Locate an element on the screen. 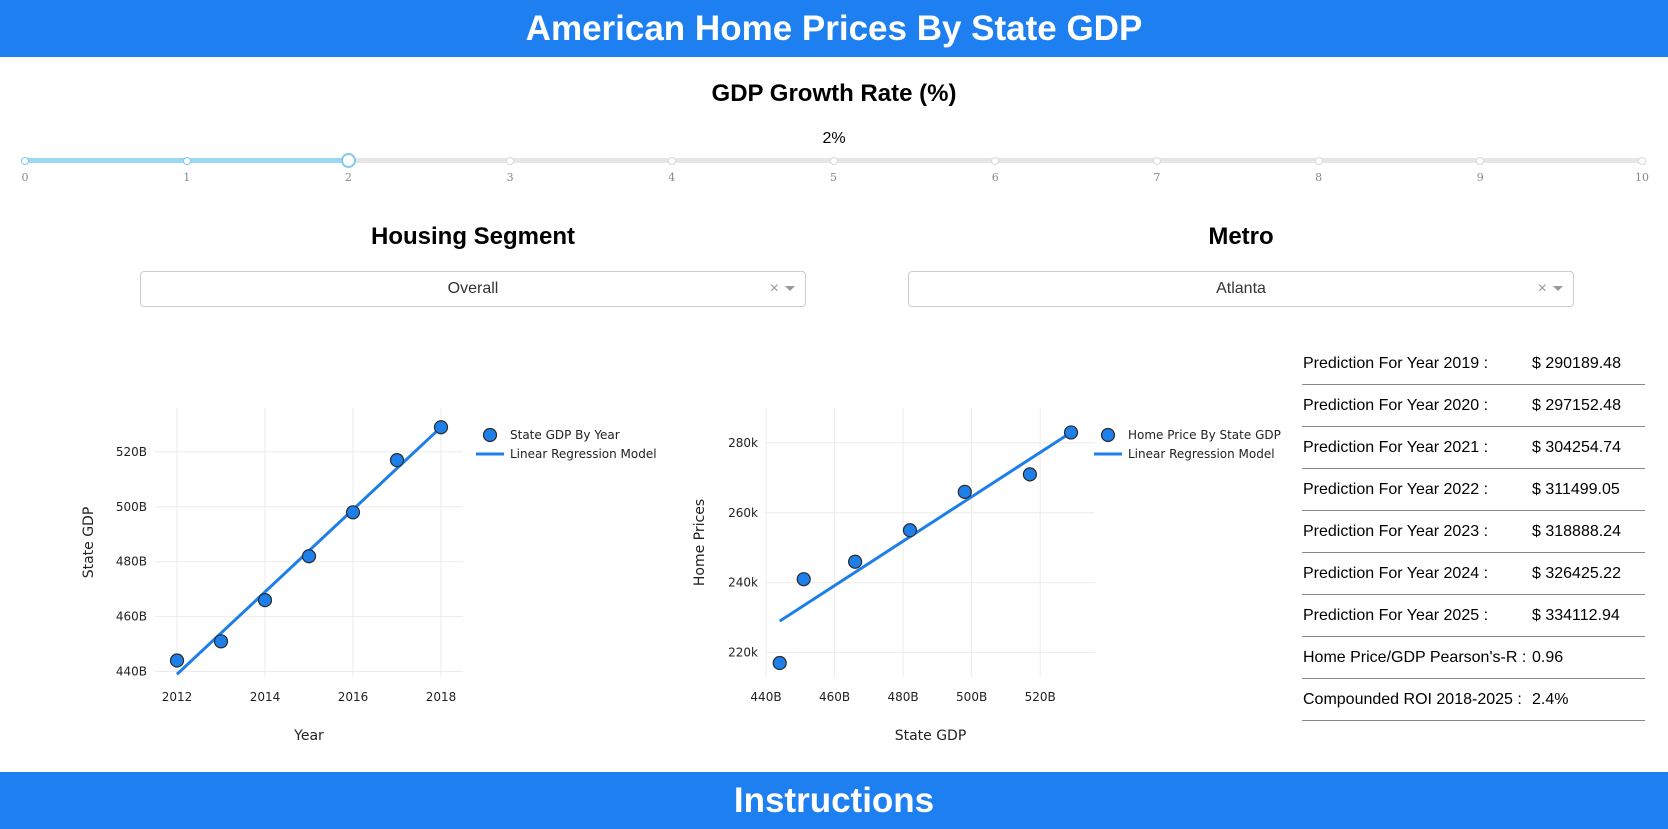  prediction-row: Prediction For Year 2024 : $ 326425.22 is located at coordinates (1473, 574).